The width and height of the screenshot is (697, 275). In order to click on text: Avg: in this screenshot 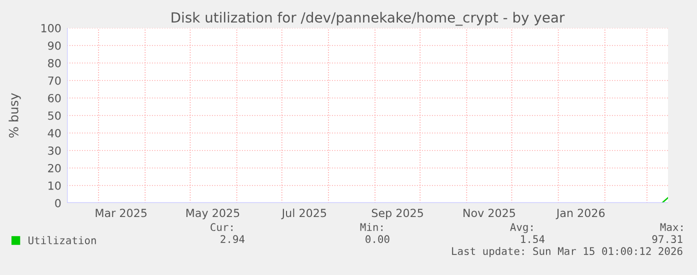, I will do `click(521, 228)`.